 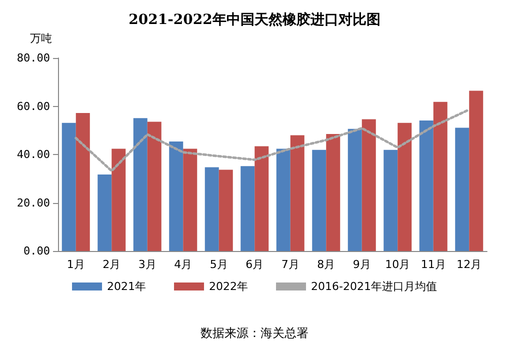 What do you see at coordinates (397, 264) in the screenshot?
I see `x-tick-label: 10月` at bounding box center [397, 264].